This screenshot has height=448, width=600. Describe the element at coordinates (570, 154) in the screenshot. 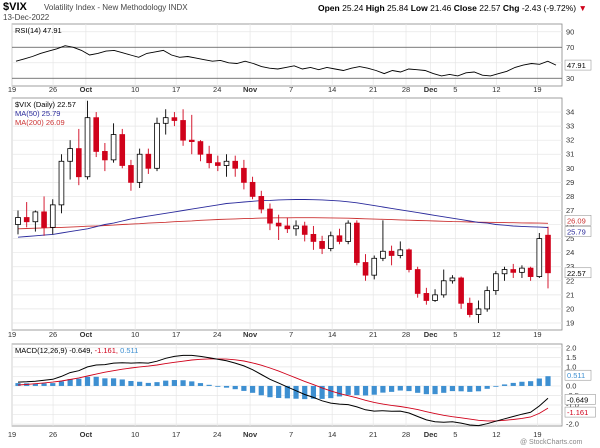

I see `price-tick-label: 31` at that location.